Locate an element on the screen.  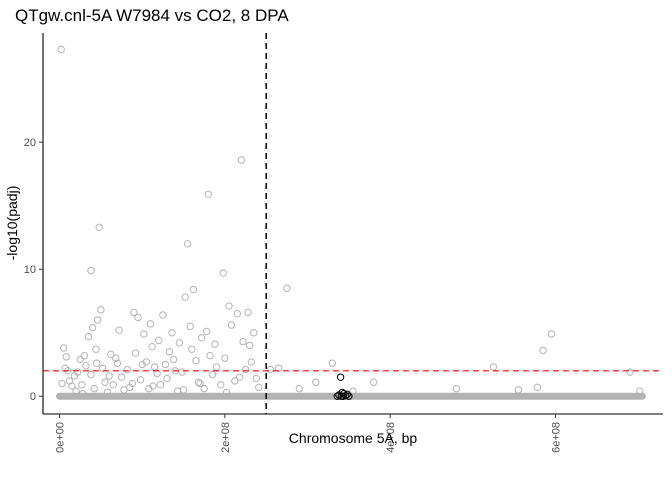
x-tick-label: 0e+00 is located at coordinates (61, 437).